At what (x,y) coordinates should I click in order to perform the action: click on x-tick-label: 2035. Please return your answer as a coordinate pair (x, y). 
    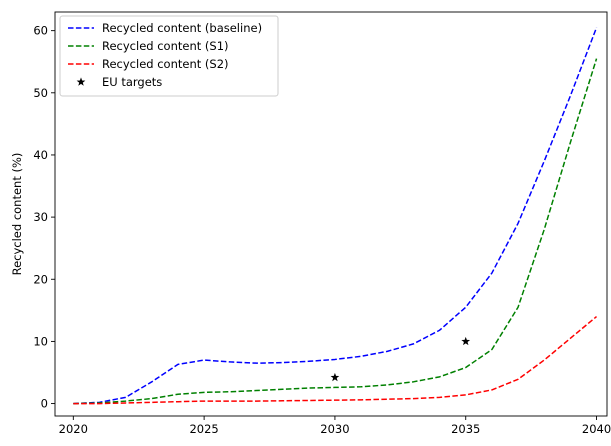
    Looking at the image, I should click on (465, 429).